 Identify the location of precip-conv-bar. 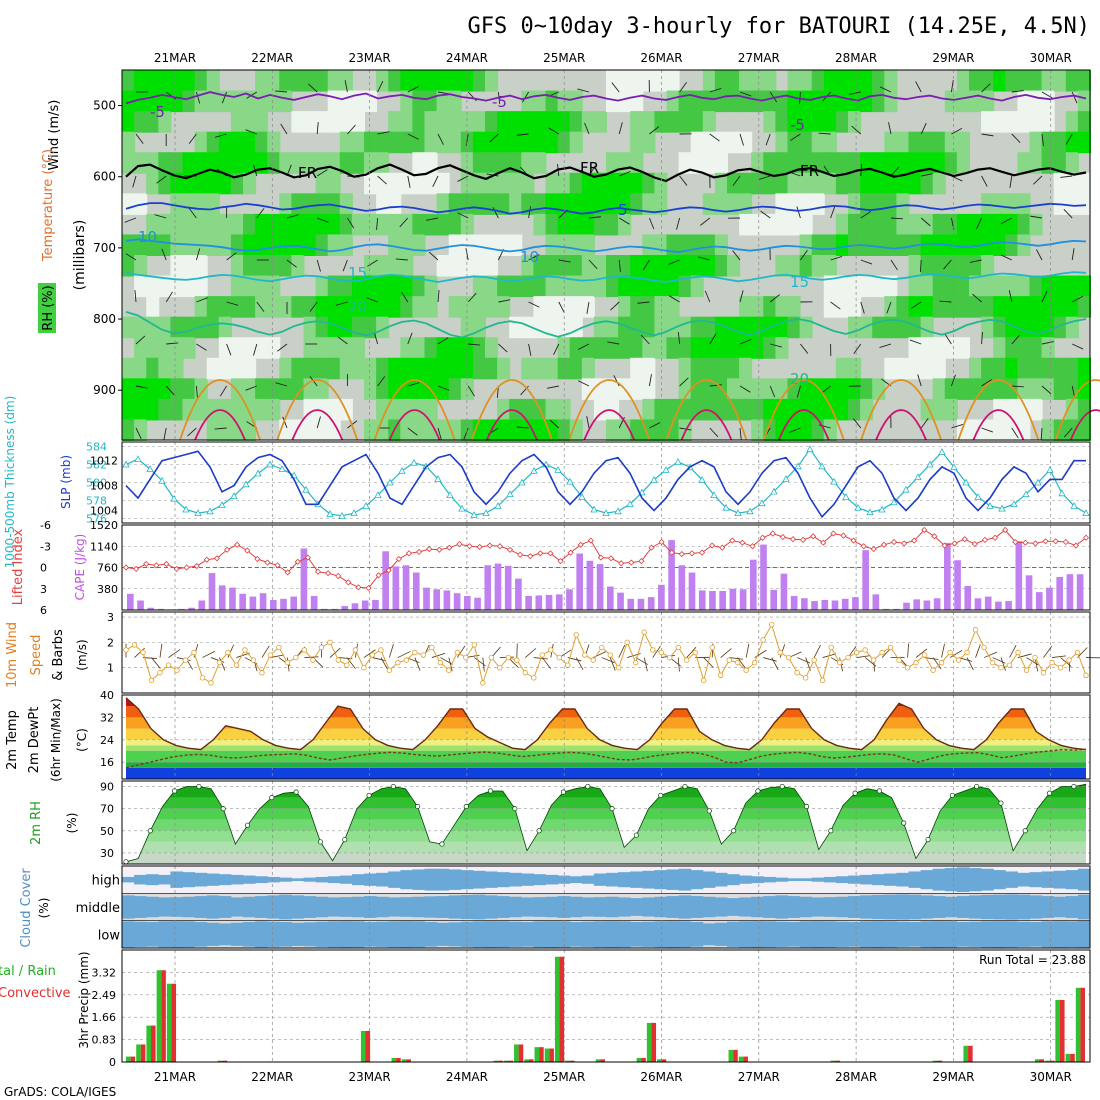
(939, 1061).